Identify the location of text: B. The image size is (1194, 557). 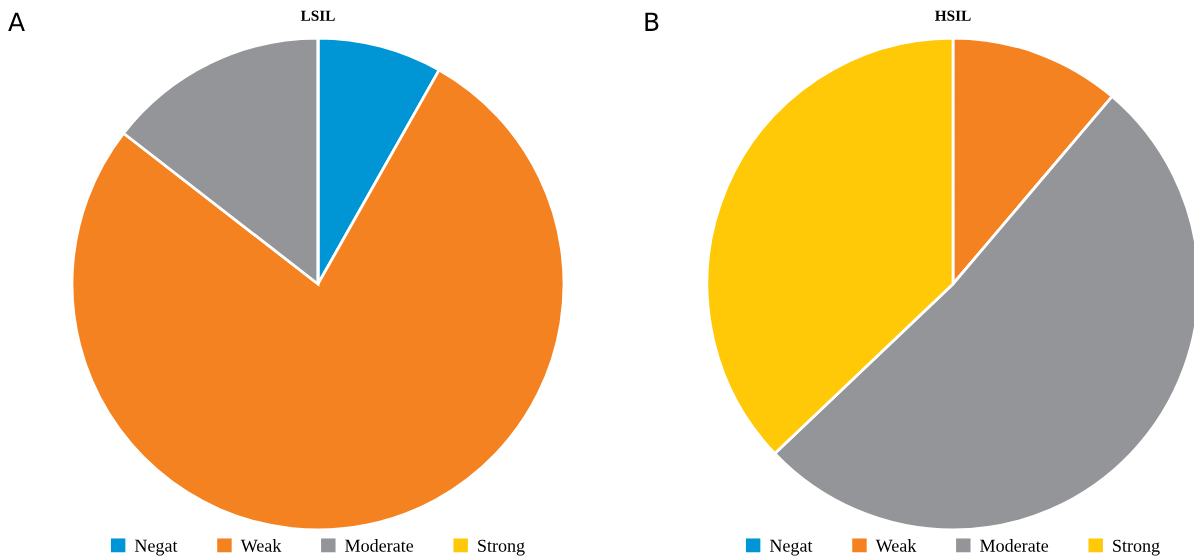
(652, 21).